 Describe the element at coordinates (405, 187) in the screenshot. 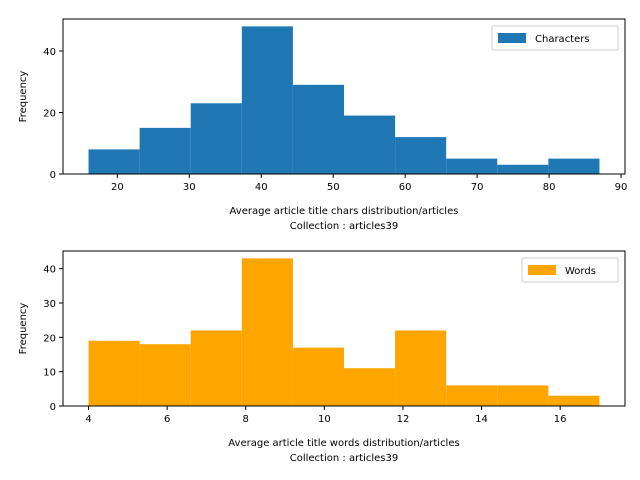

I see `chars-x-tick-label: 60` at that location.